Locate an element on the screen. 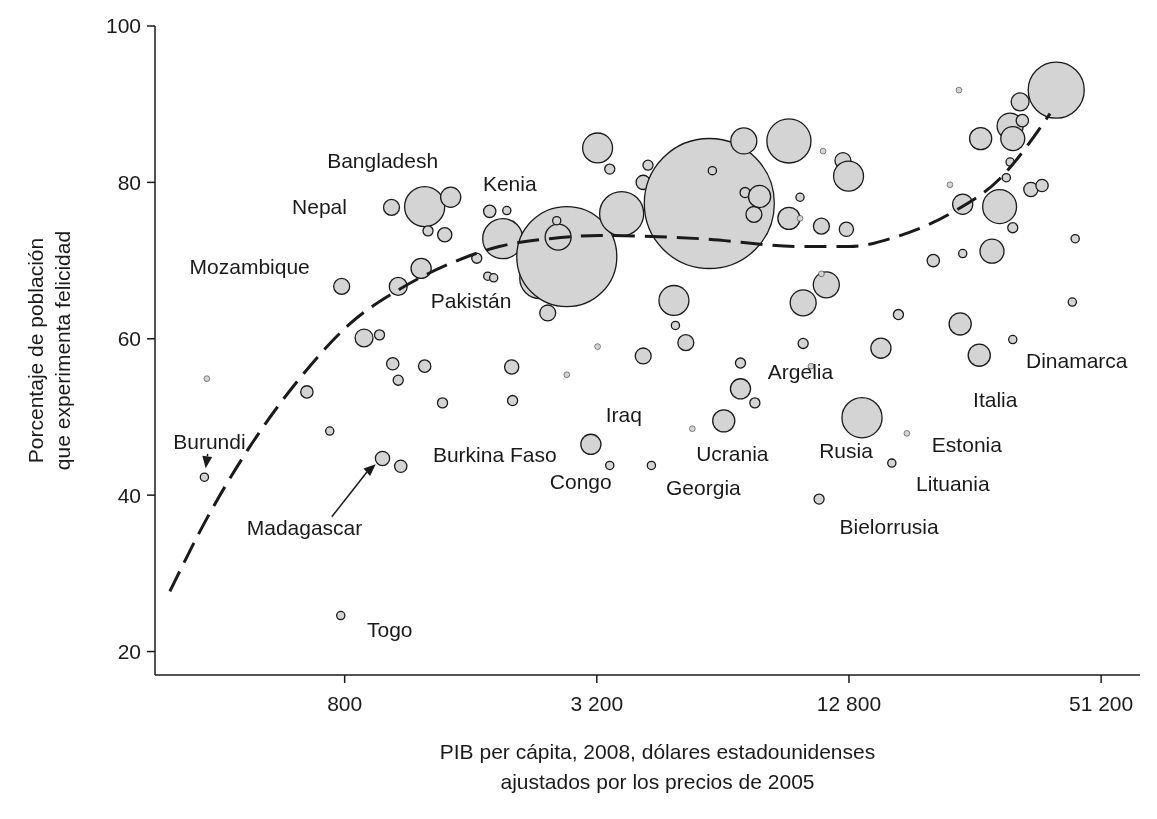 This screenshot has height=819, width=1157. y-axis-title: Porcentaje de población que experimenta felicidad is located at coordinates (49, 350).